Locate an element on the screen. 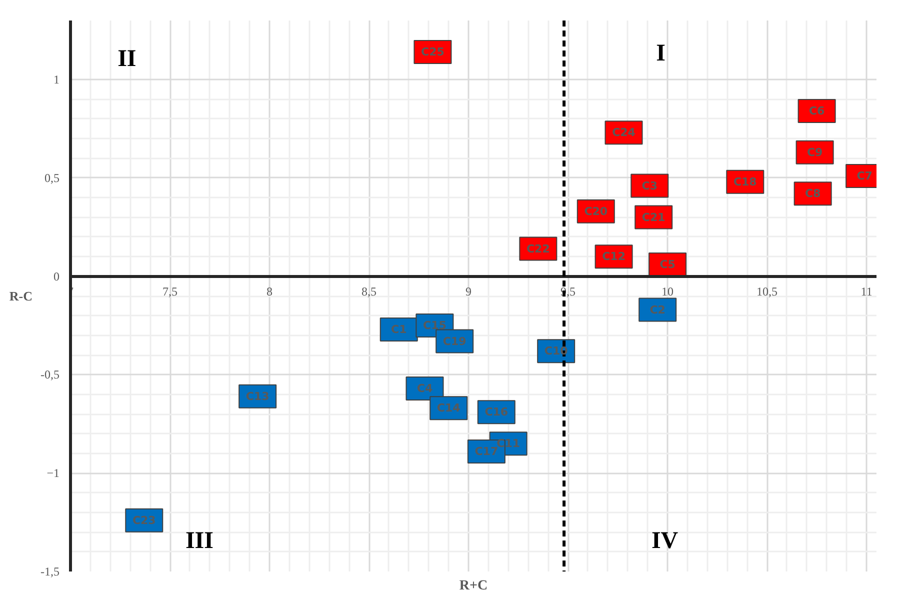 The width and height of the screenshot is (911, 615). x-tick-label: 10 is located at coordinates (668, 291).